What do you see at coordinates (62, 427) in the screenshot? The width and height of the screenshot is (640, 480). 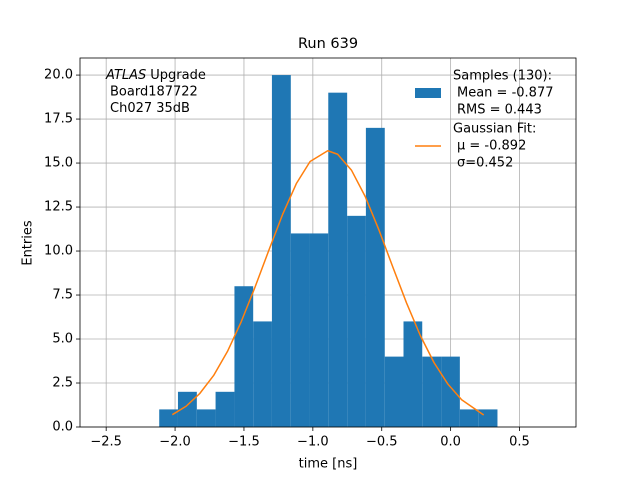 I see `y-tick-label: 0.0` at bounding box center [62, 427].